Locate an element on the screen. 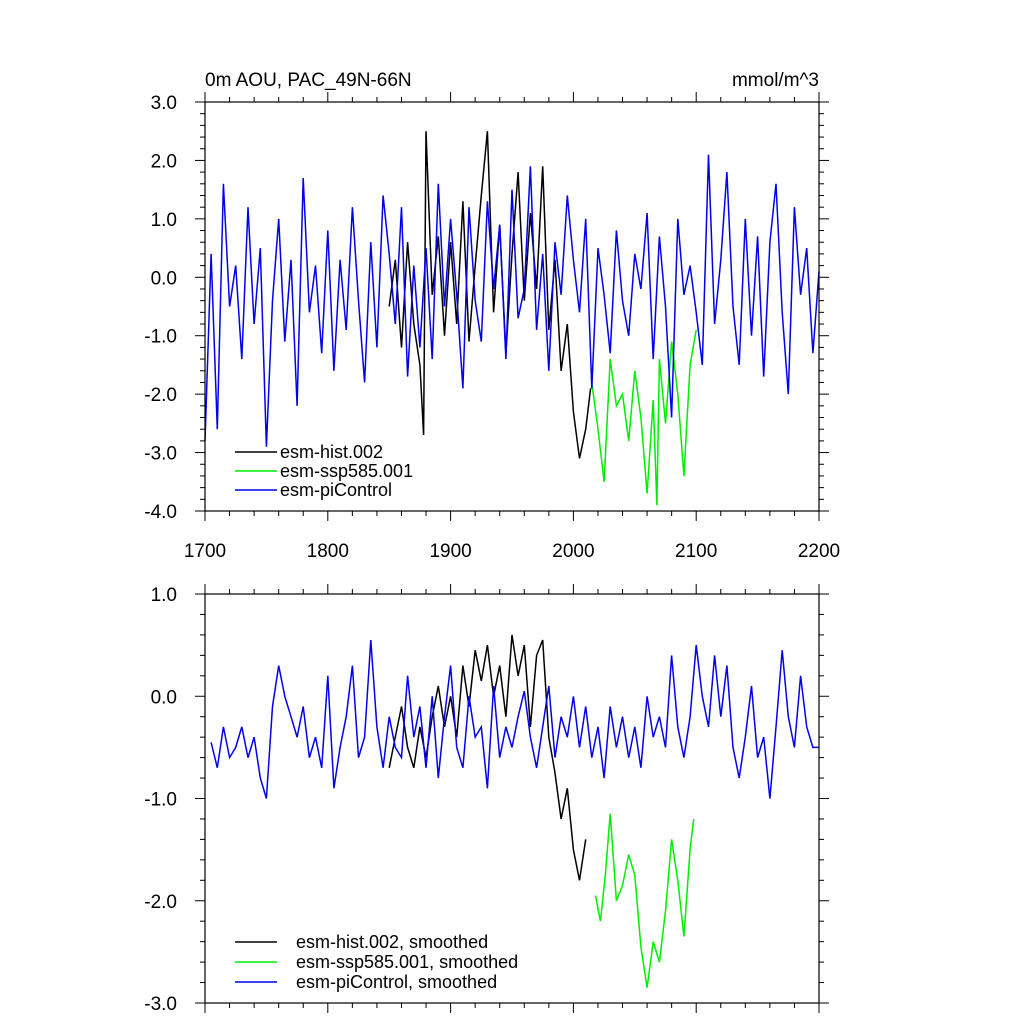 The height and width of the screenshot is (1024, 1024). legend-label: esm-ssp585.001 is located at coordinates (346, 471).